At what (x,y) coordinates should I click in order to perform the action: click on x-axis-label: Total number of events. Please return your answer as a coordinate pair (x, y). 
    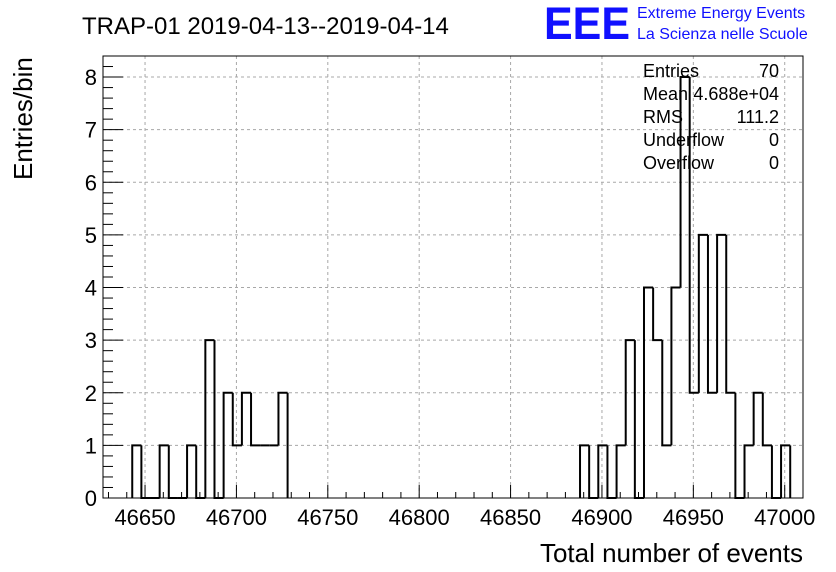
    Looking at the image, I should click on (671, 553).